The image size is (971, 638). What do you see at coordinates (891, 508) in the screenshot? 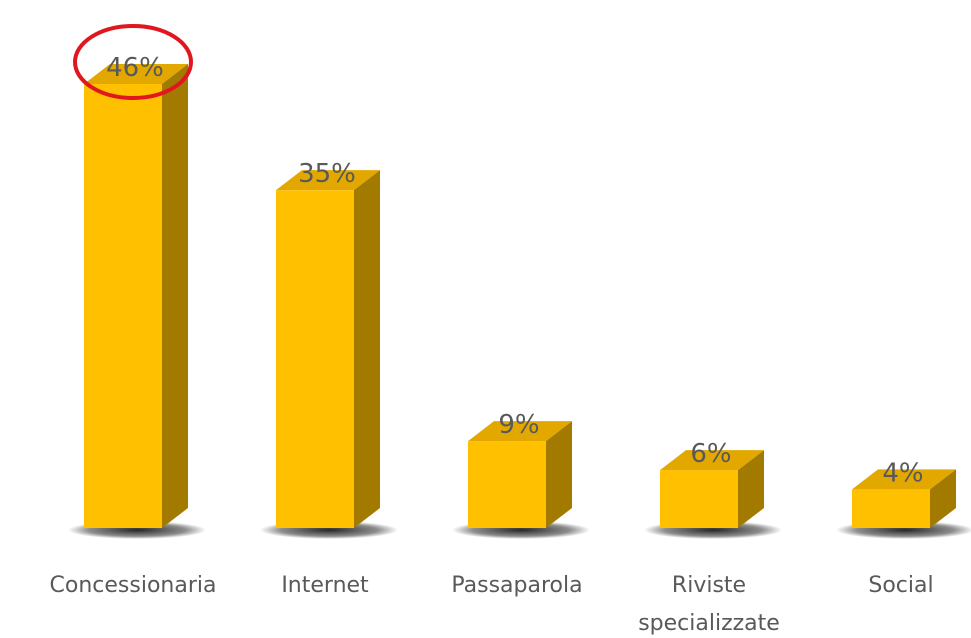
I see `bar-front-social` at bounding box center [891, 508].